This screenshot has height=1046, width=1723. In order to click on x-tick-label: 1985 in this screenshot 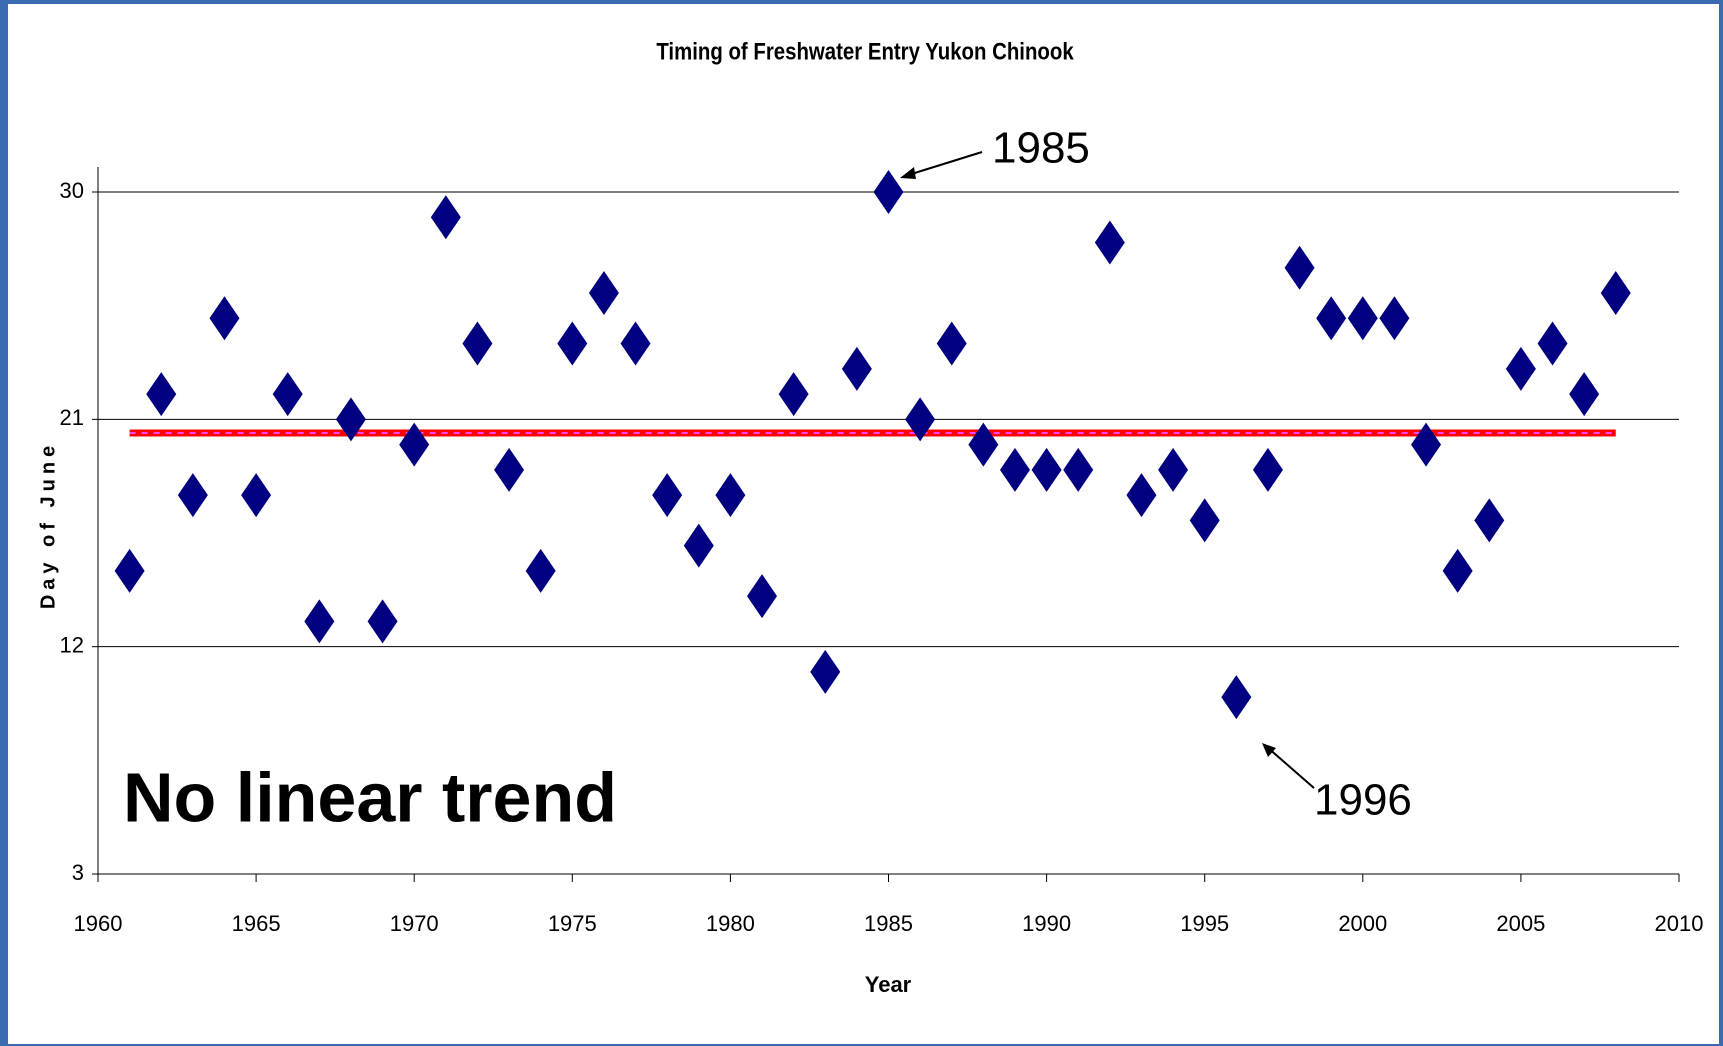, I will do `click(888, 923)`.